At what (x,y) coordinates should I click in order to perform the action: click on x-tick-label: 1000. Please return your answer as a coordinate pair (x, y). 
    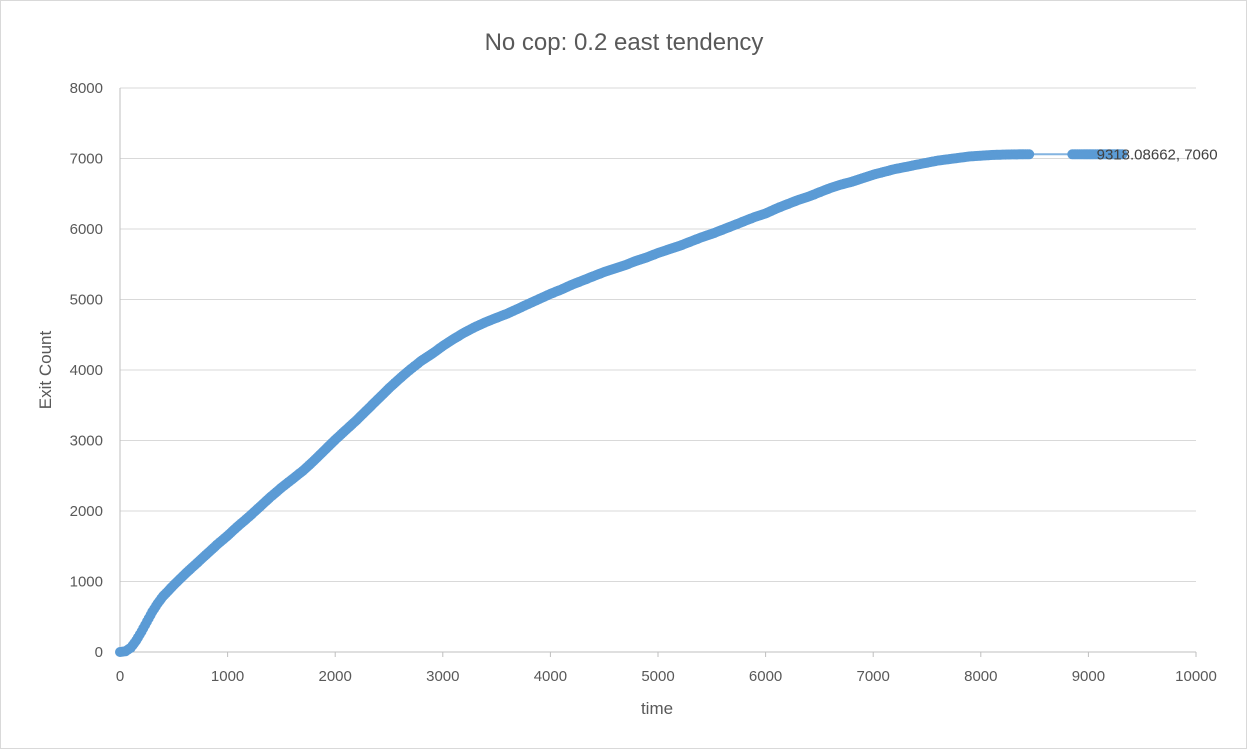
    Looking at the image, I should click on (227, 676).